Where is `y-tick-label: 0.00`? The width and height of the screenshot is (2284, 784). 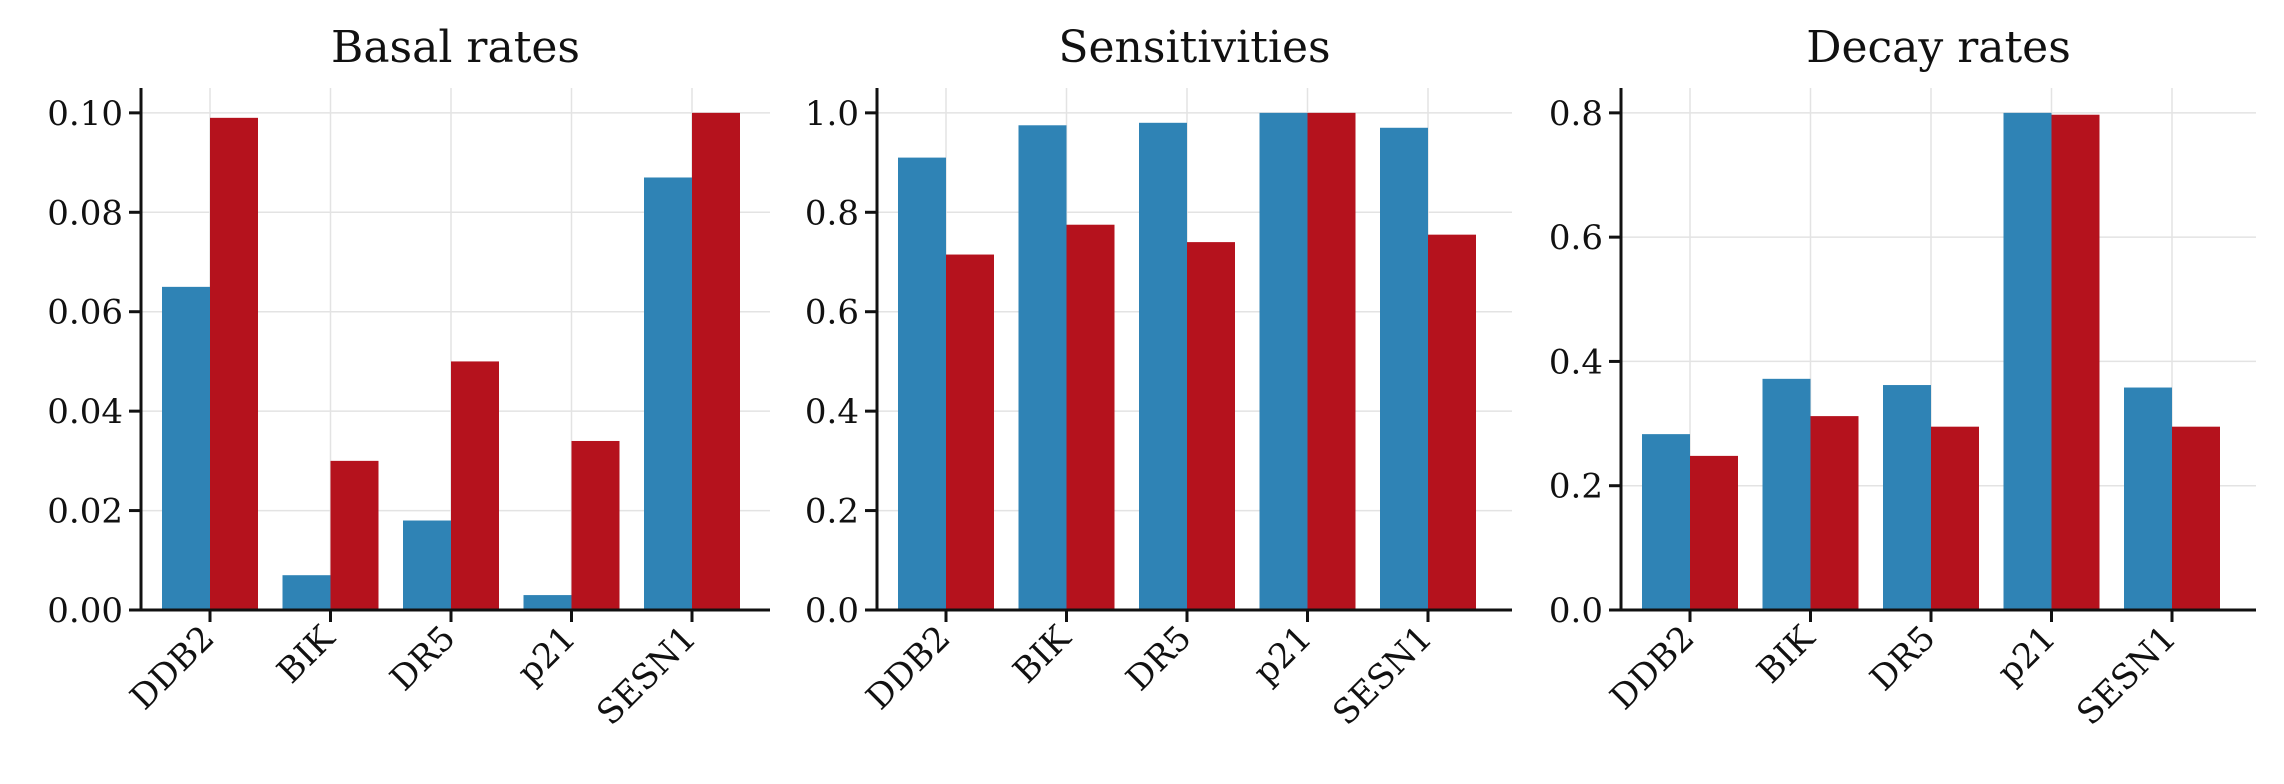
y-tick-label: 0.00 is located at coordinates (85, 611).